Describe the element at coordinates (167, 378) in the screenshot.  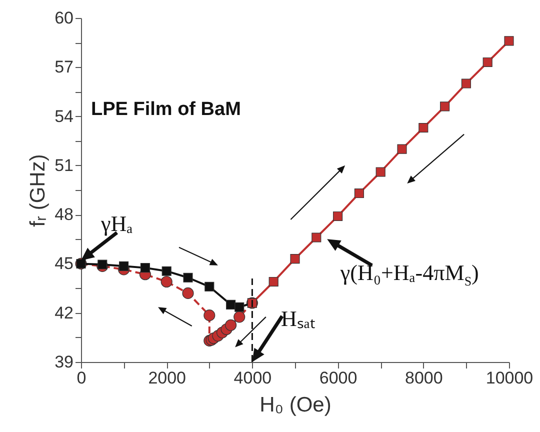
I see `x-tick-label: 2000` at that location.